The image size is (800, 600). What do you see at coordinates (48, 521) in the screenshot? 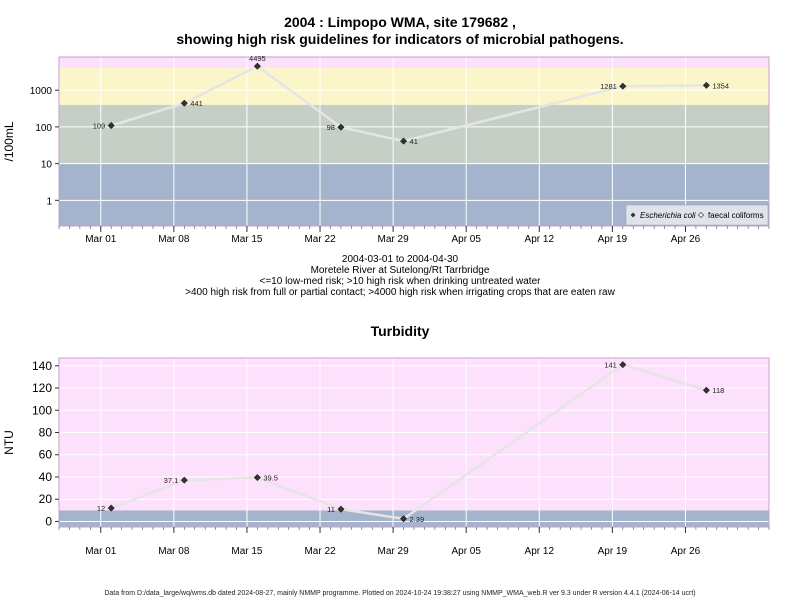
I see `turbidity-y-tick-label: 0` at bounding box center [48, 521].